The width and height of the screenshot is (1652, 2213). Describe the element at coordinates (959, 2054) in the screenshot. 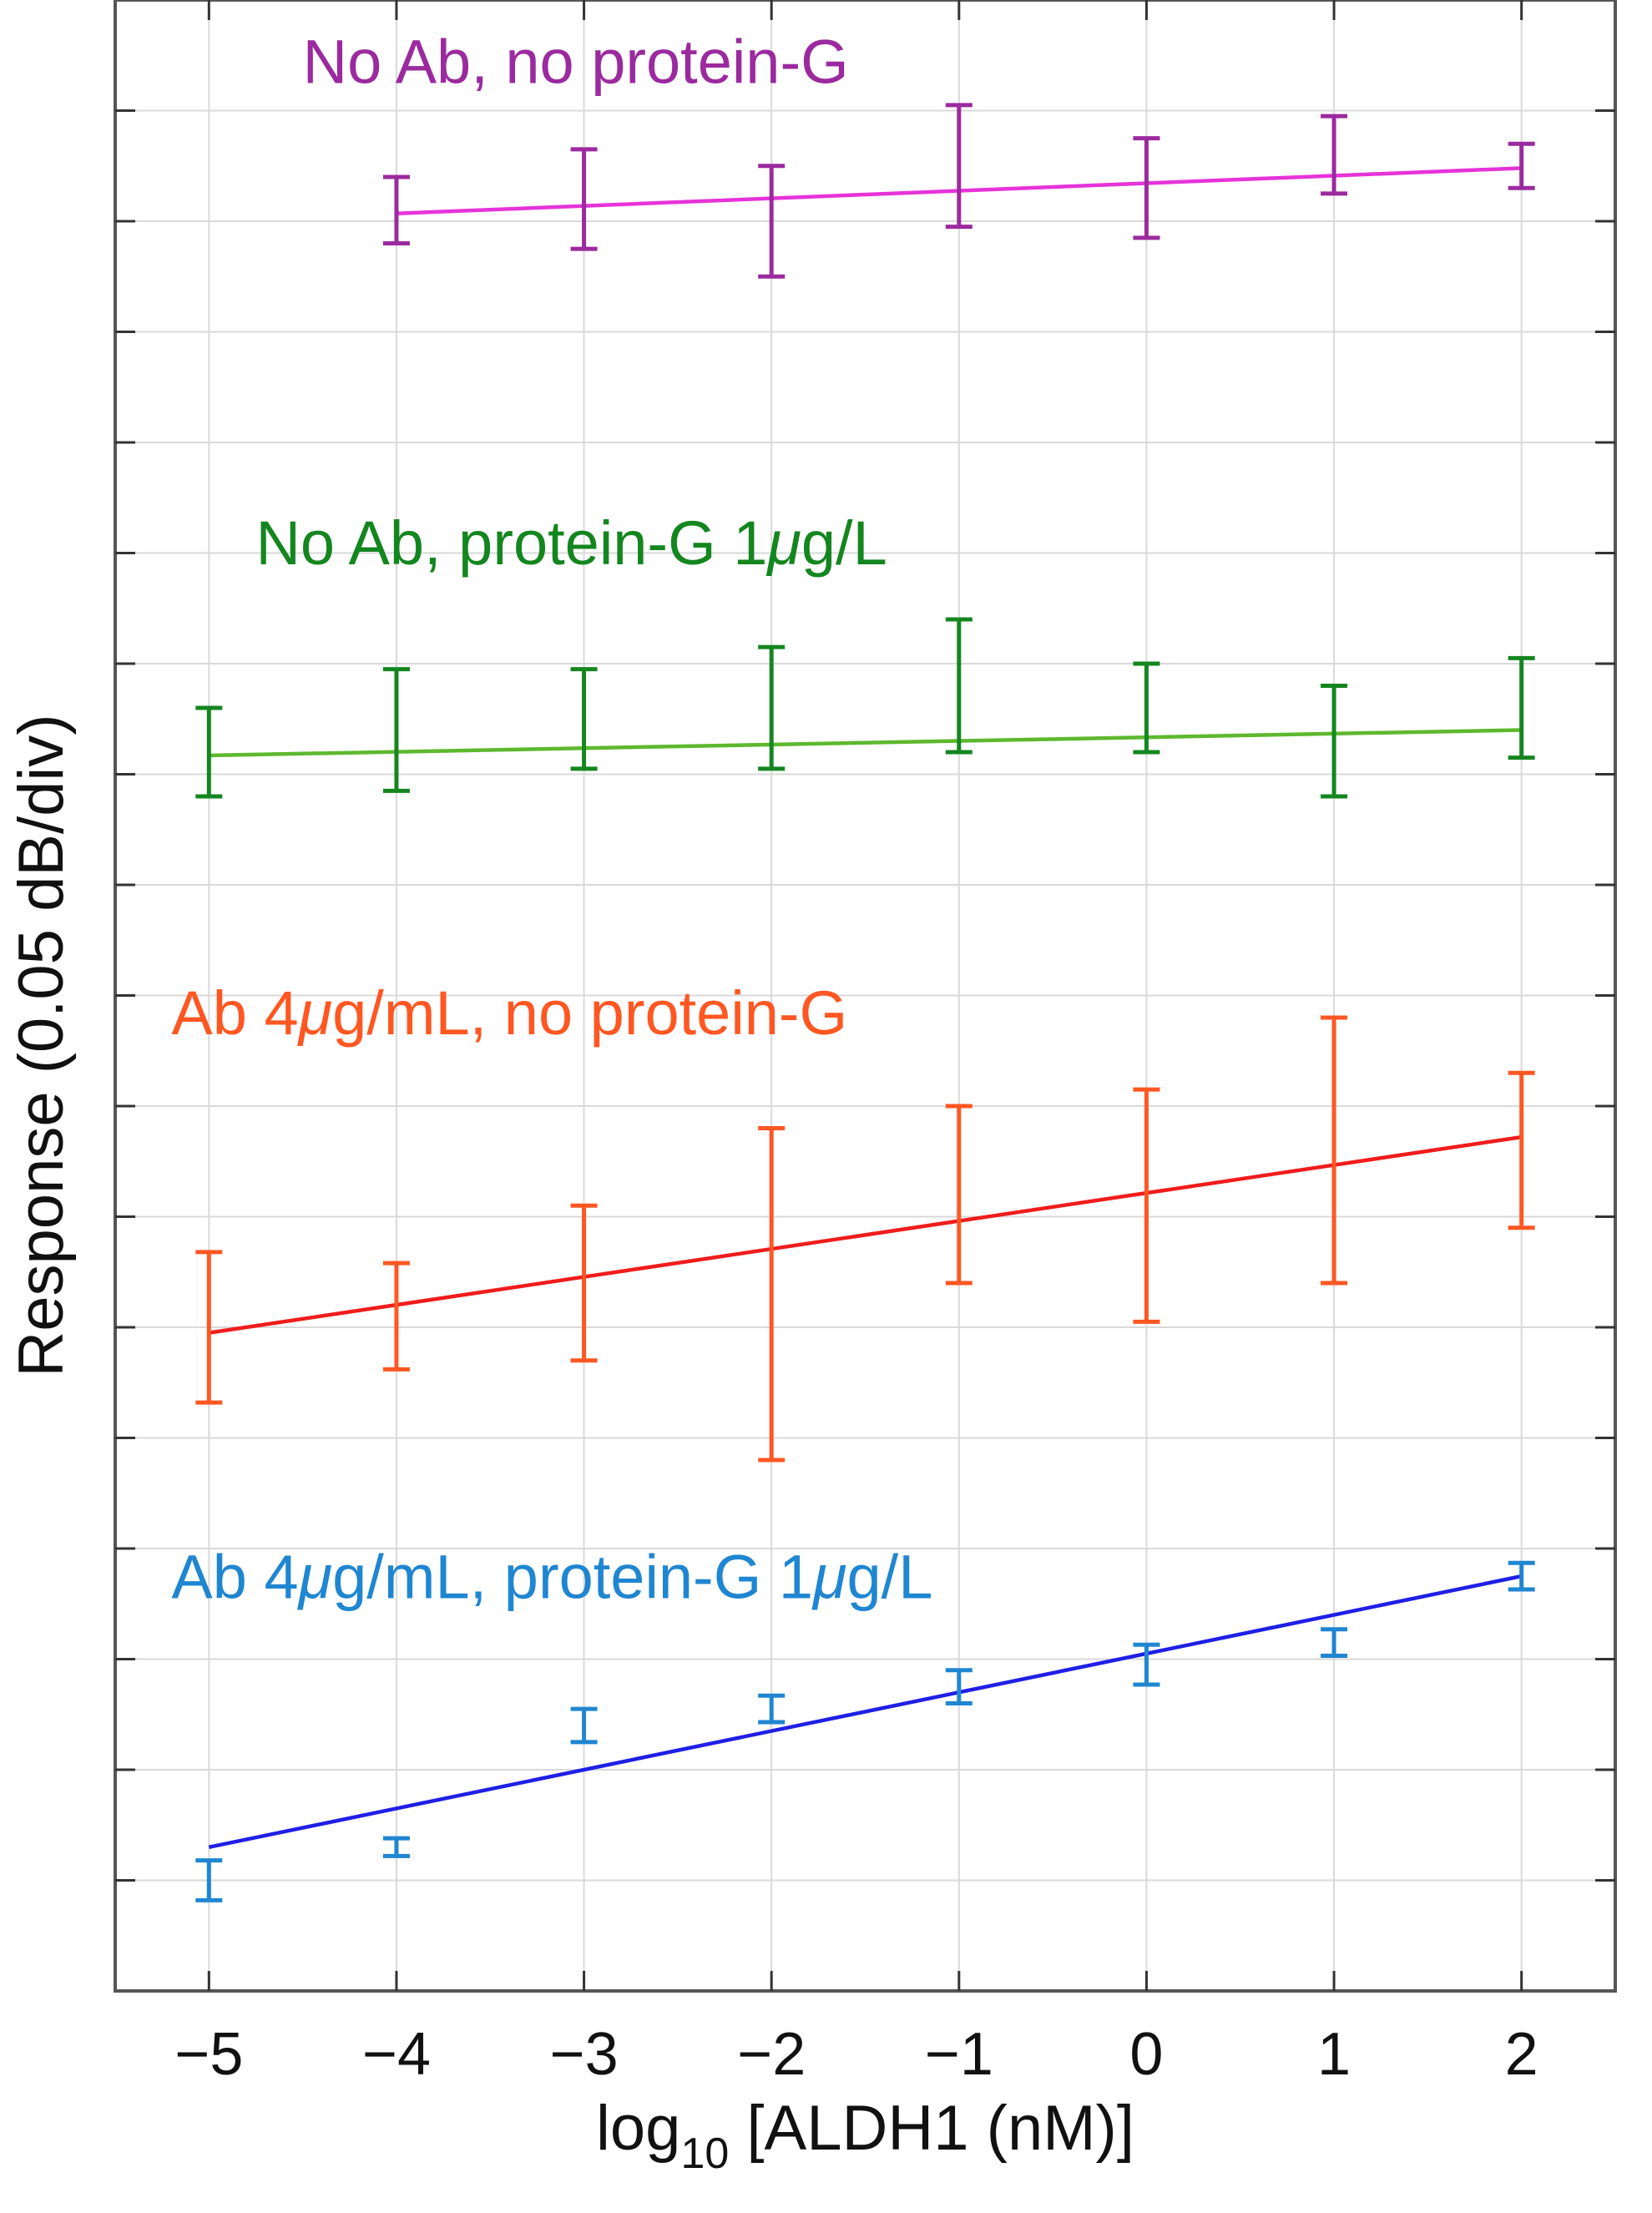

I see `x-tick-label: −1` at that location.